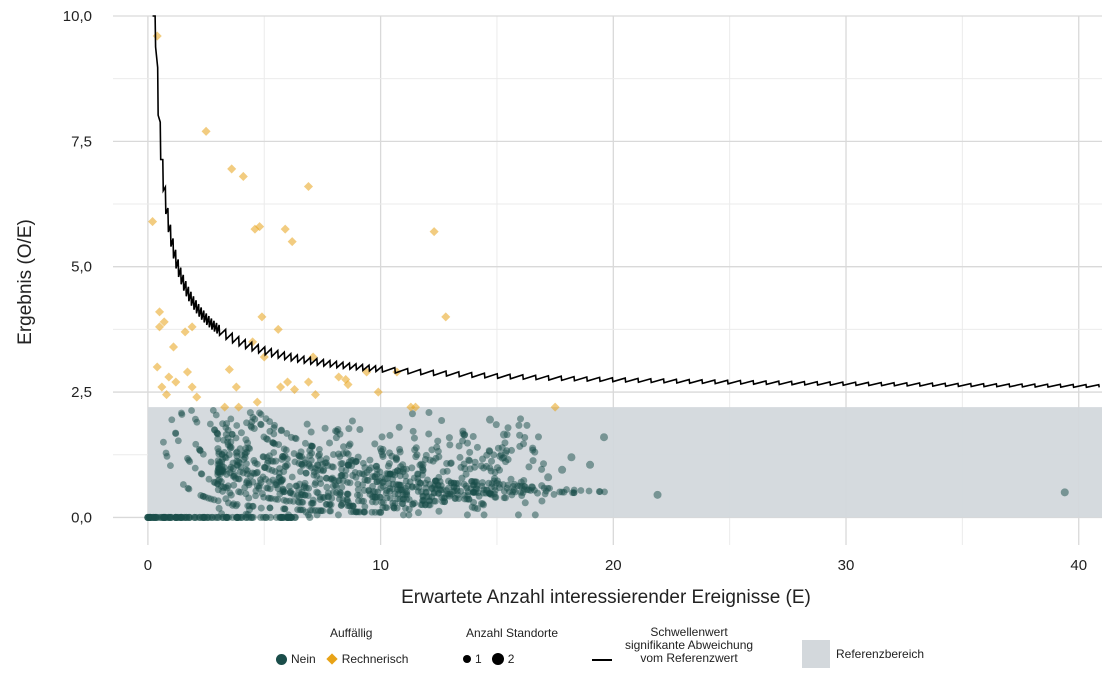 The image size is (1104, 675). I want to click on legend-rechnerisch-marker, so click(332, 659).